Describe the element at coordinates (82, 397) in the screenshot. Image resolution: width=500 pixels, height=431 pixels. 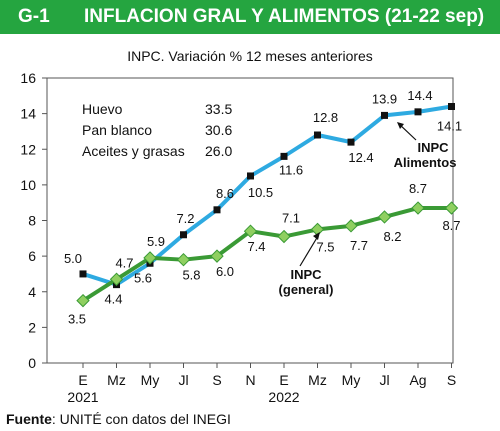
I see `x-year-label: 2021` at that location.